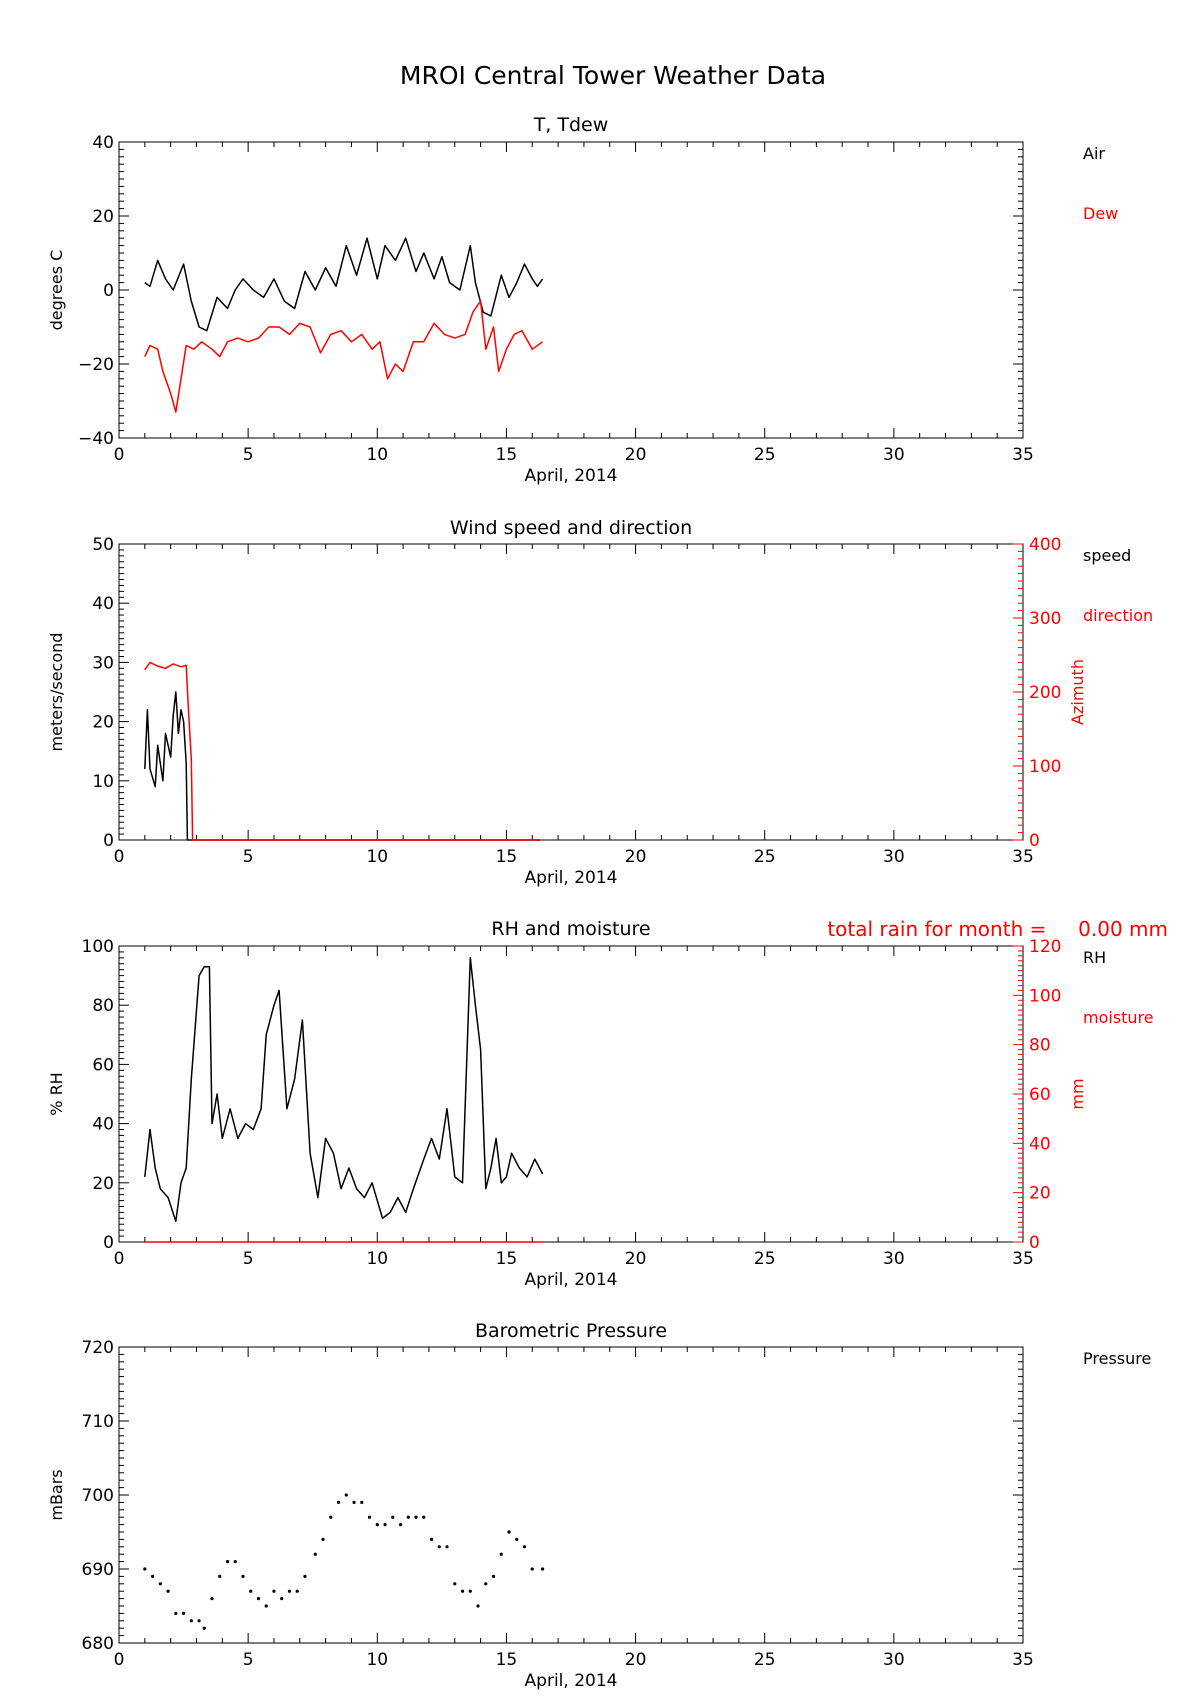 The image size is (1200, 1700). I want to click on chart-title: Barometric Pressure, so click(571, 1331).